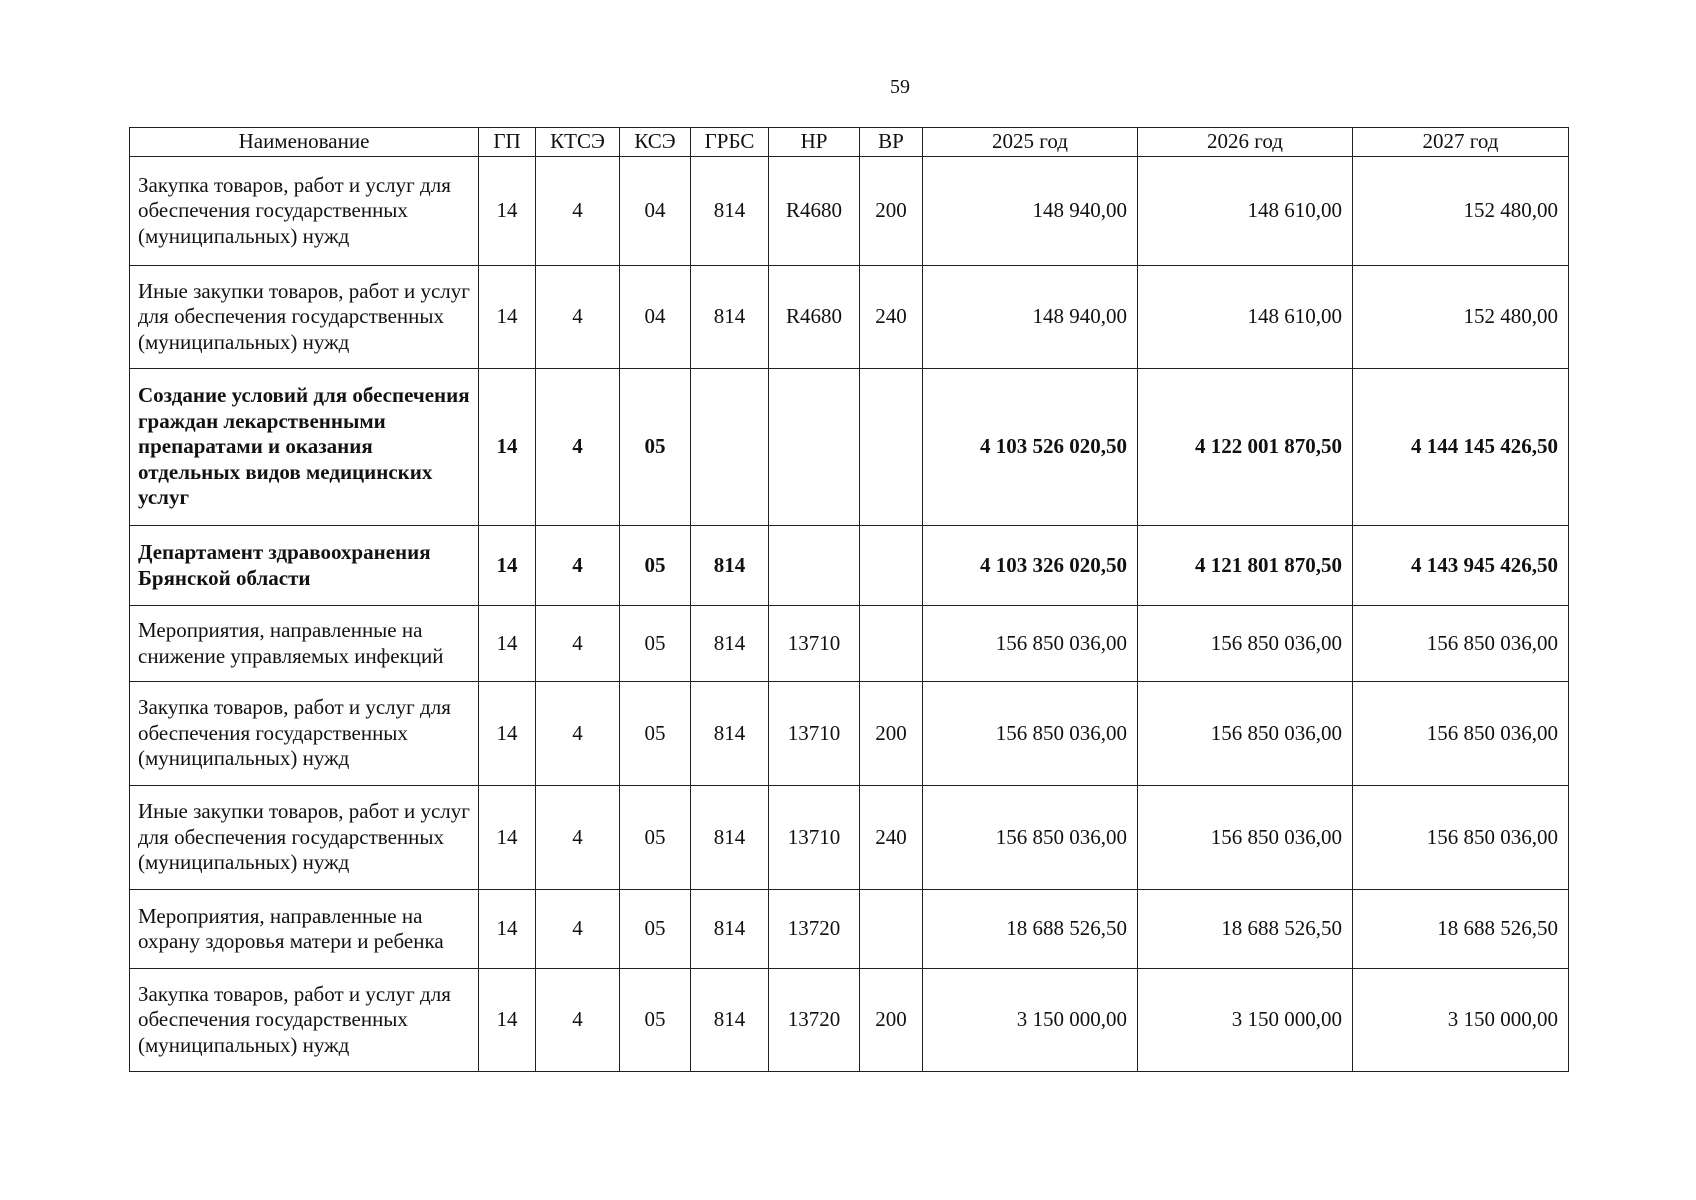 This screenshot has width=1696, height=1200. I want to click on column-header-grbs: ГРБС, so click(729, 142).